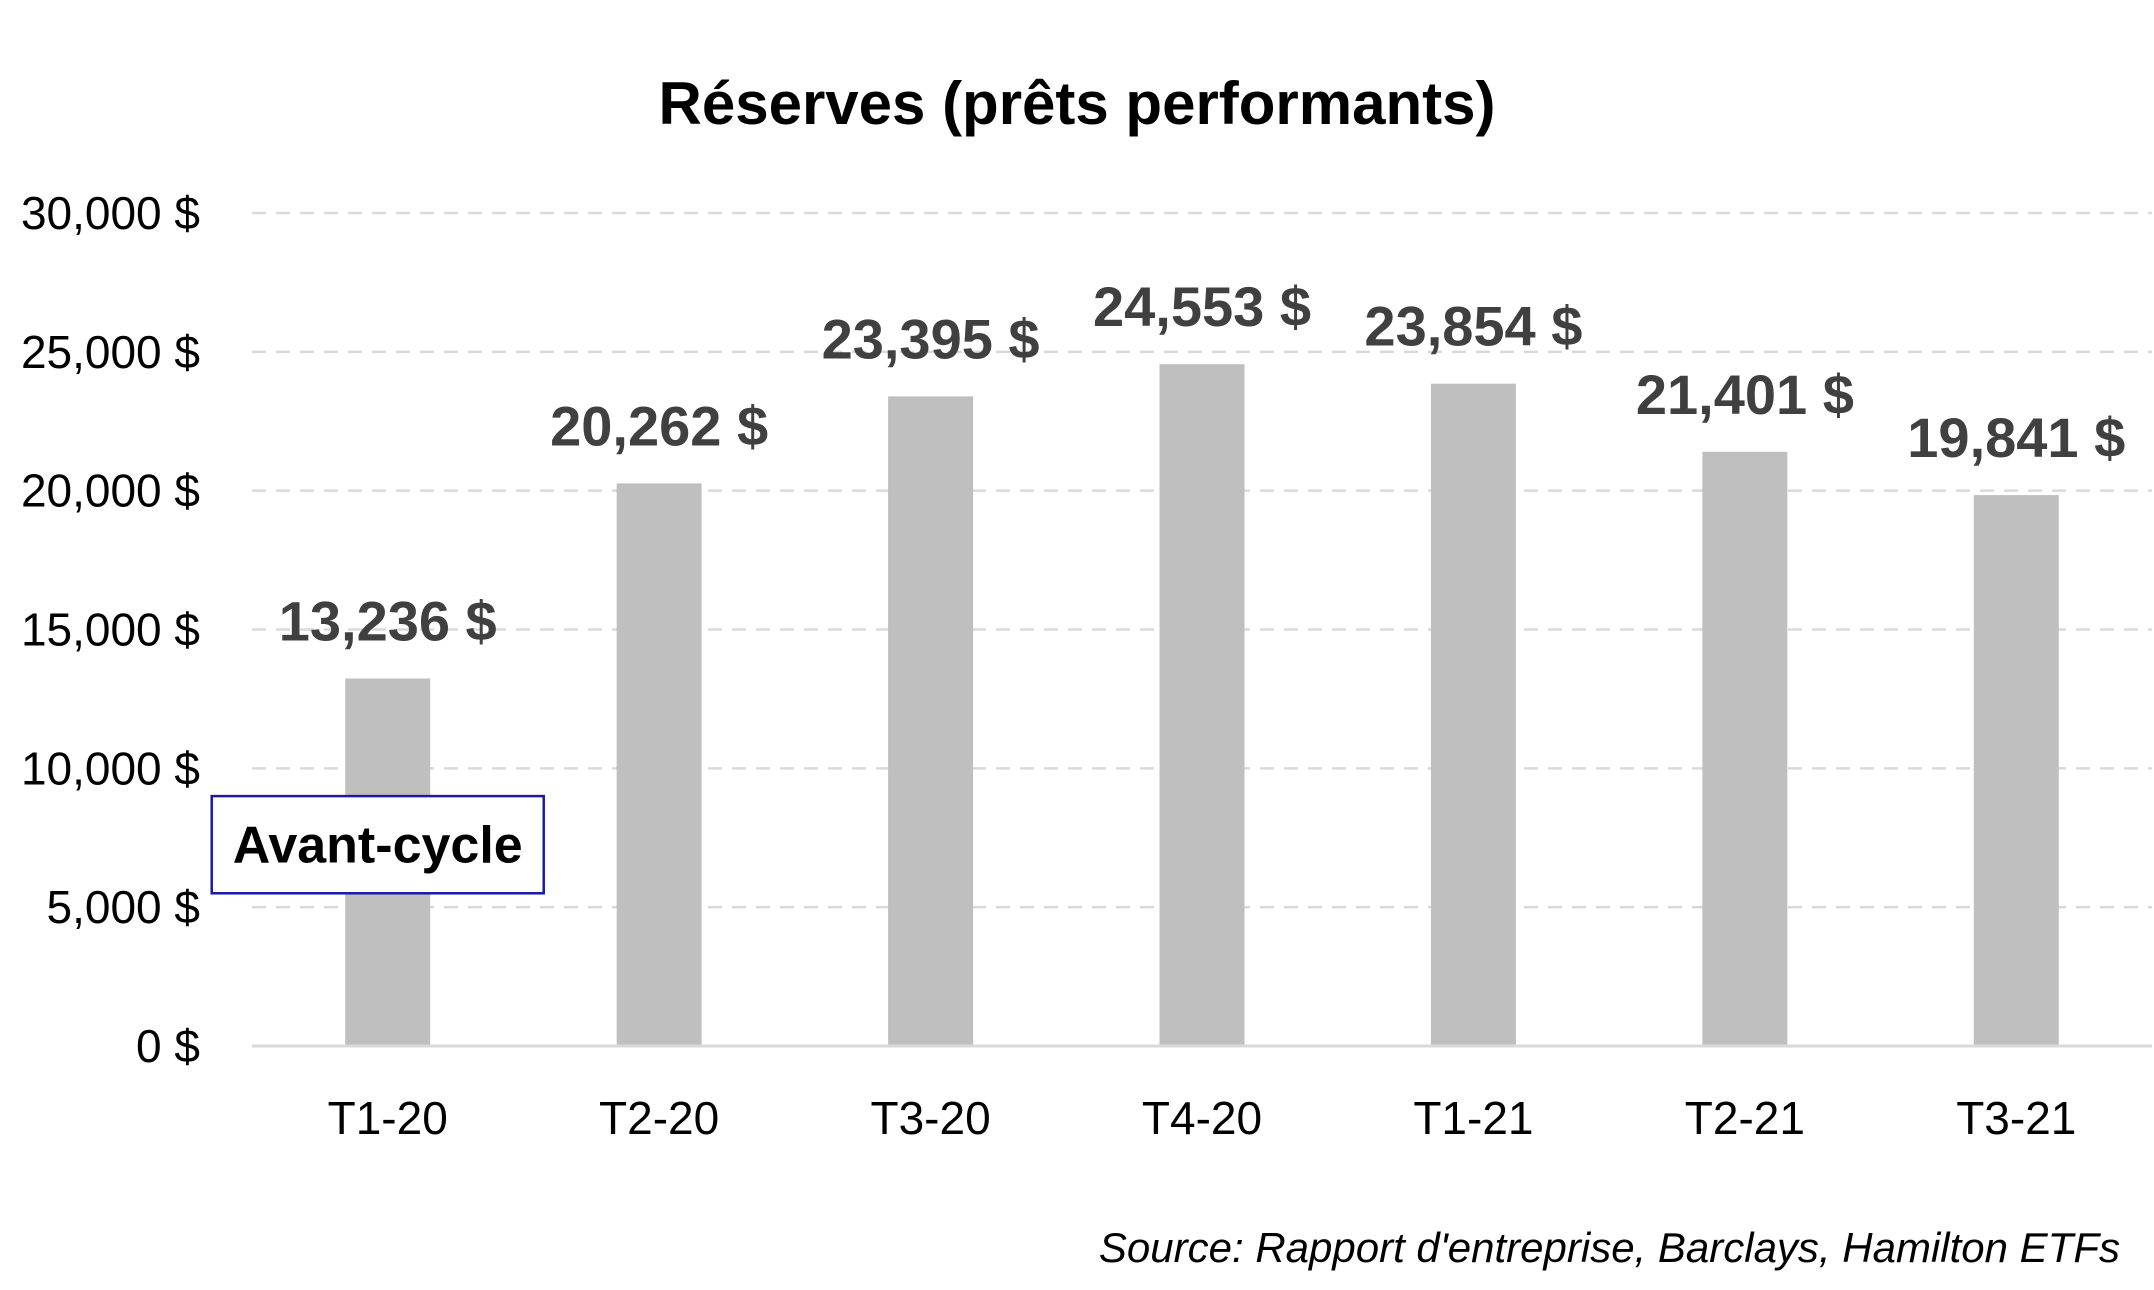  I want to click on annotation: Avant-cycle, so click(377, 844).